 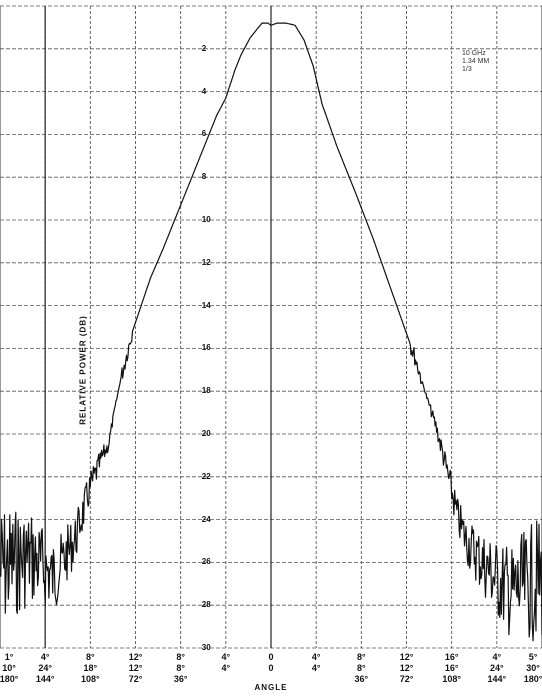 I want to click on y-axis-label: RELATIVE POWER (DB), so click(x=83, y=370).